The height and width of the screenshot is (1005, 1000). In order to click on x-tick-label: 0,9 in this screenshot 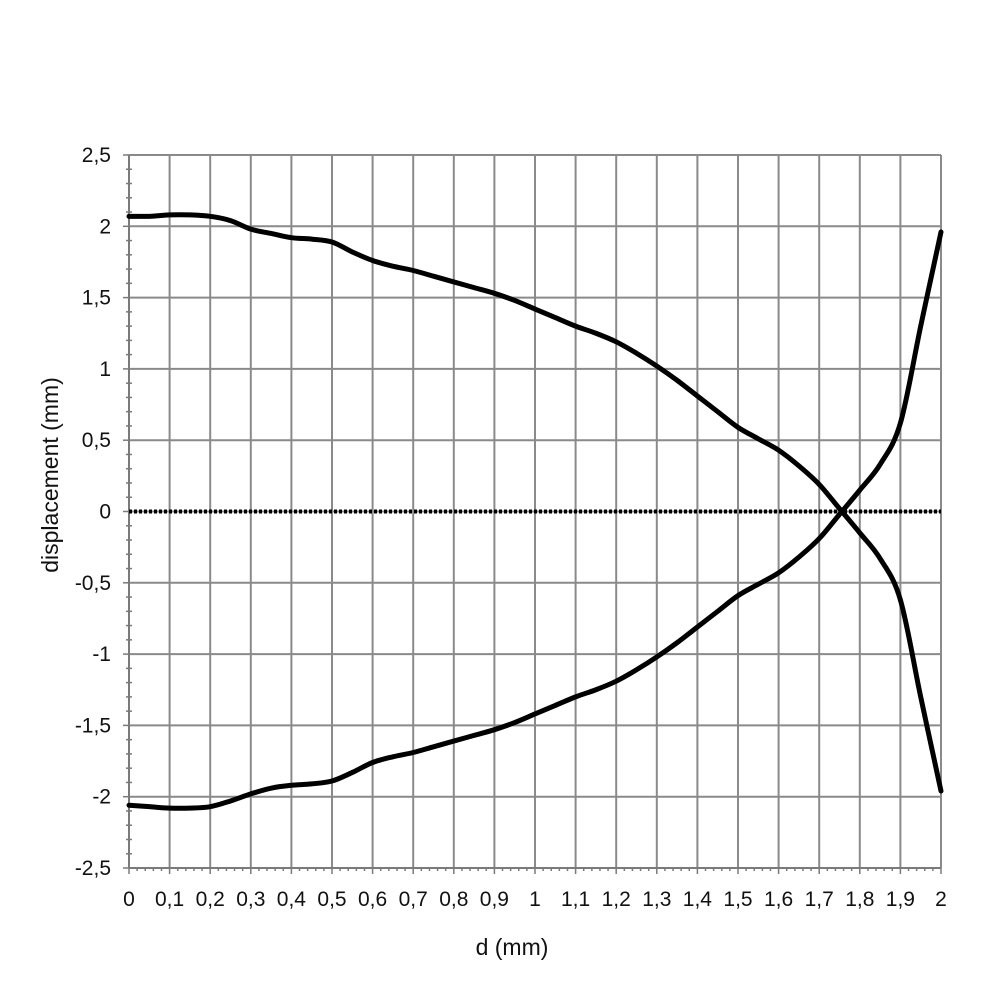, I will do `click(494, 899)`.